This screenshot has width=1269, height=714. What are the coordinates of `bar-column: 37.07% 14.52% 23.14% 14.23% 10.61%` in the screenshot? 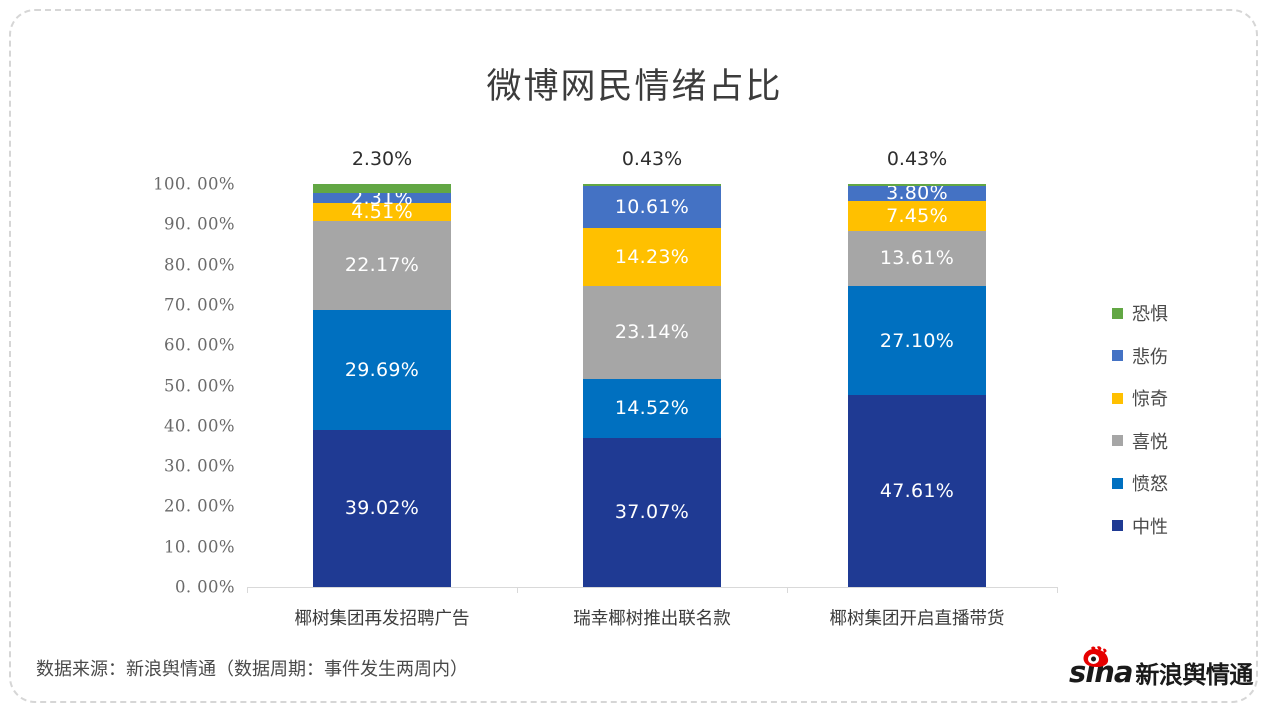 It's located at (652, 357).